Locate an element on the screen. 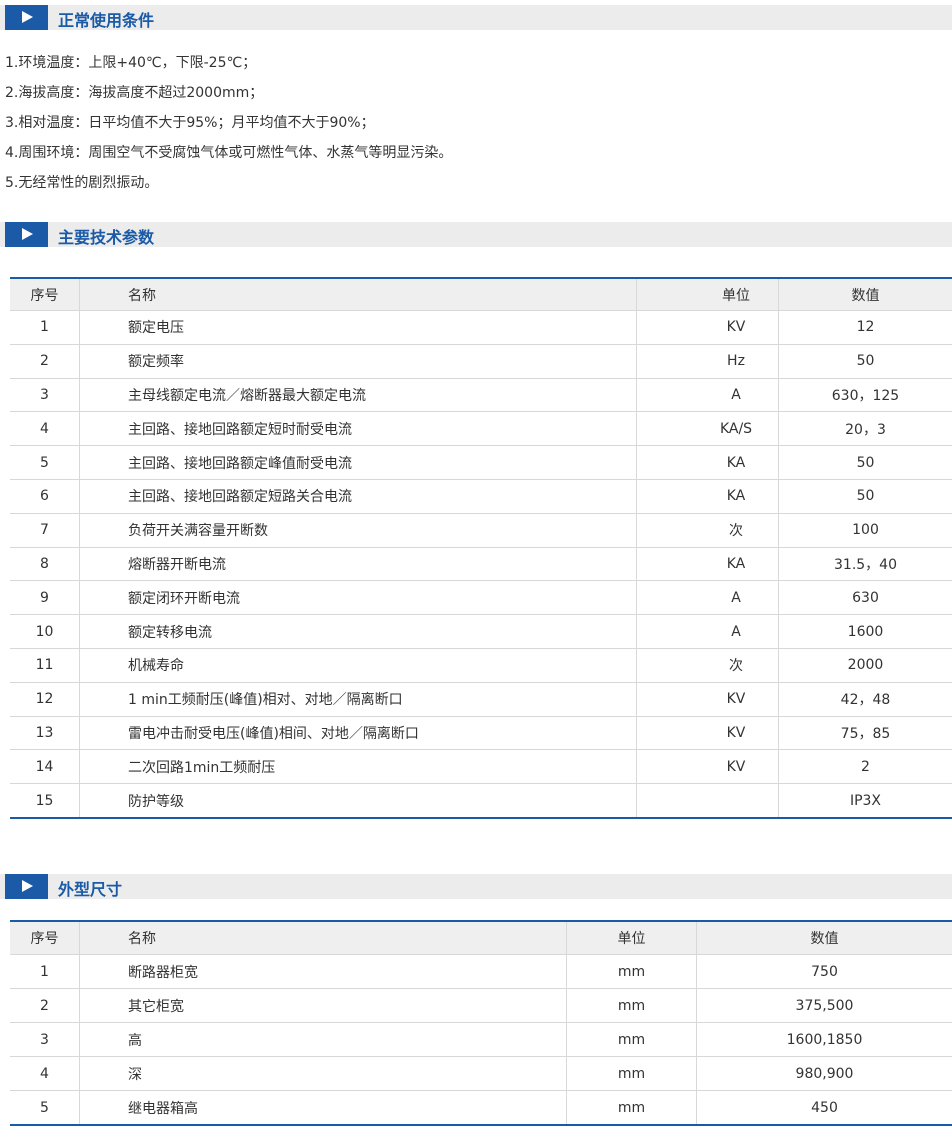 The width and height of the screenshot is (952, 1132). table-cell: 机械寿命 is located at coordinates (358, 666).